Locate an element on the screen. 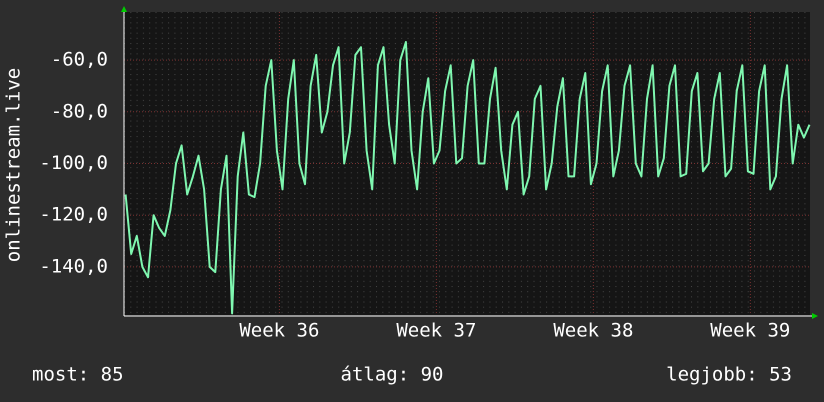  y-axis-title: onlinestream.live is located at coordinates (14, 165).